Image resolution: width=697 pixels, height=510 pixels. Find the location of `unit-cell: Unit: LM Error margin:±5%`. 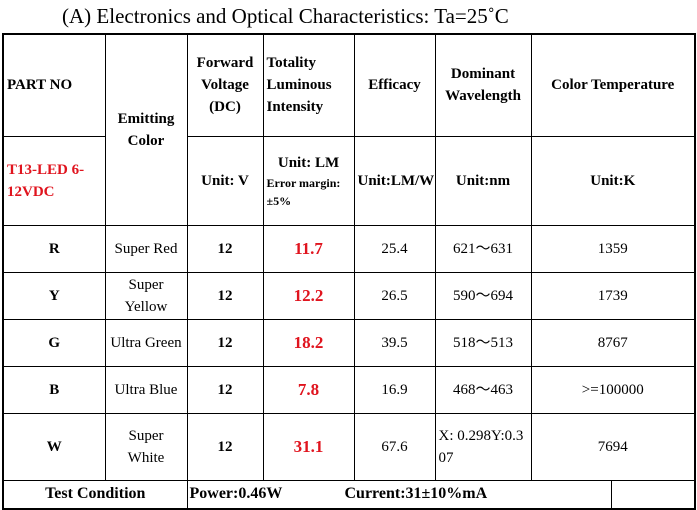

unit-cell: Unit: LM Error margin:±5% is located at coordinates (308, 180).